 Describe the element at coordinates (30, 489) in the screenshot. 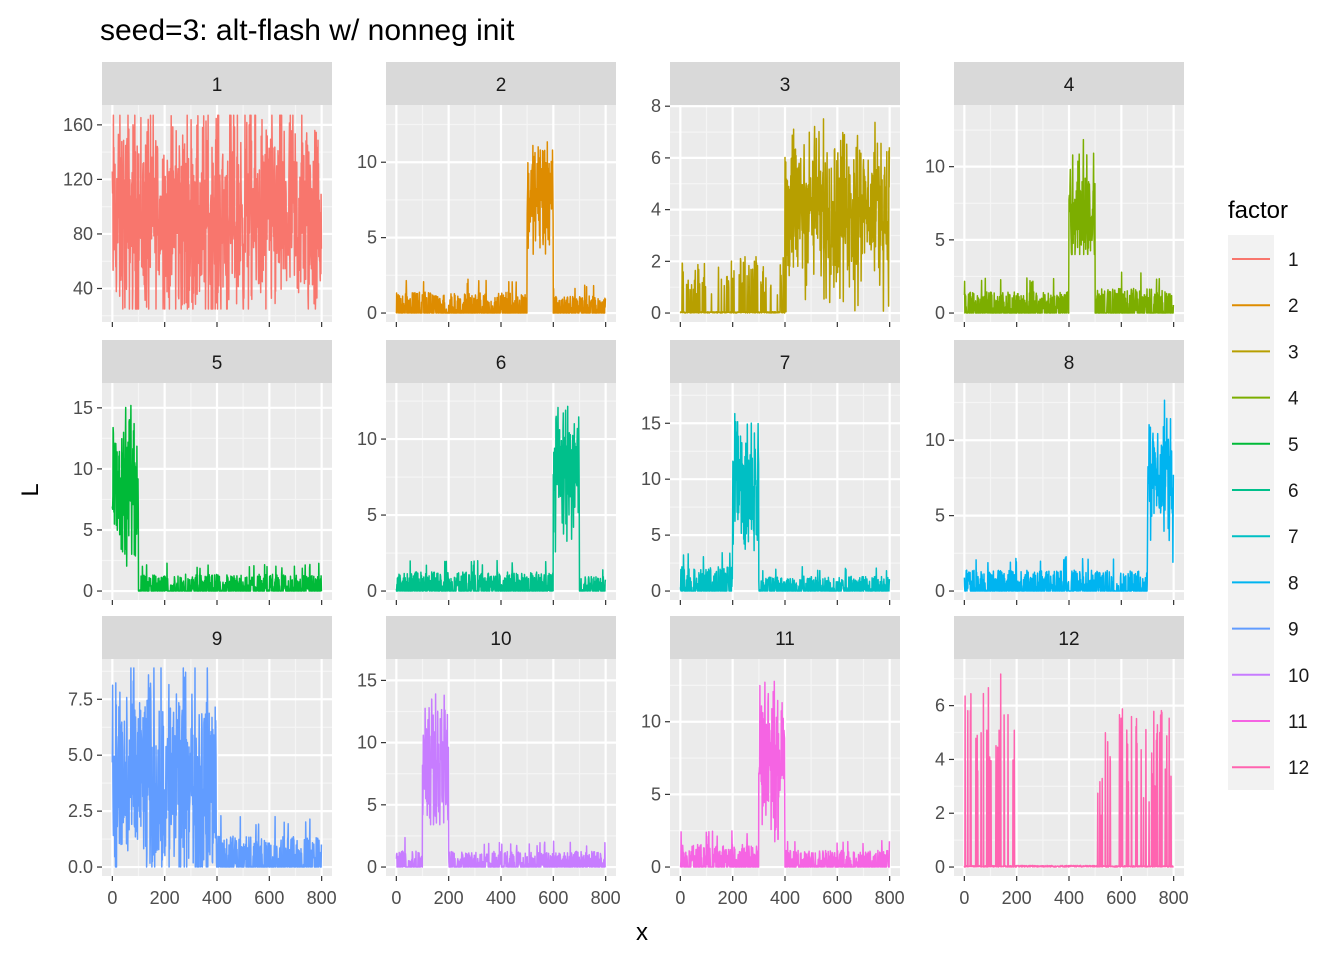

I see `y-axis-title: L` at that location.